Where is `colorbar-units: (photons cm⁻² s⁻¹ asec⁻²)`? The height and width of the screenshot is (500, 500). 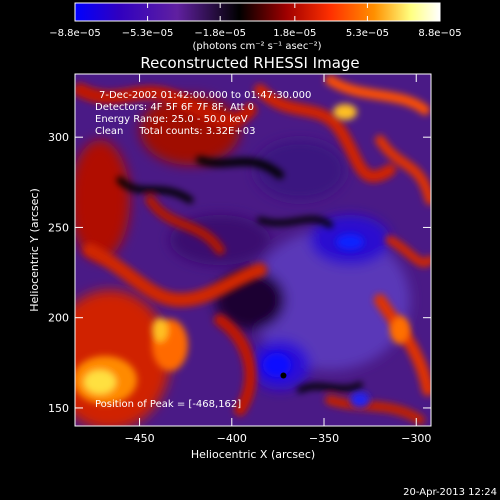
colorbar-units: (photons cm⁻² s⁻¹ asec⁻²) is located at coordinates (256, 46).